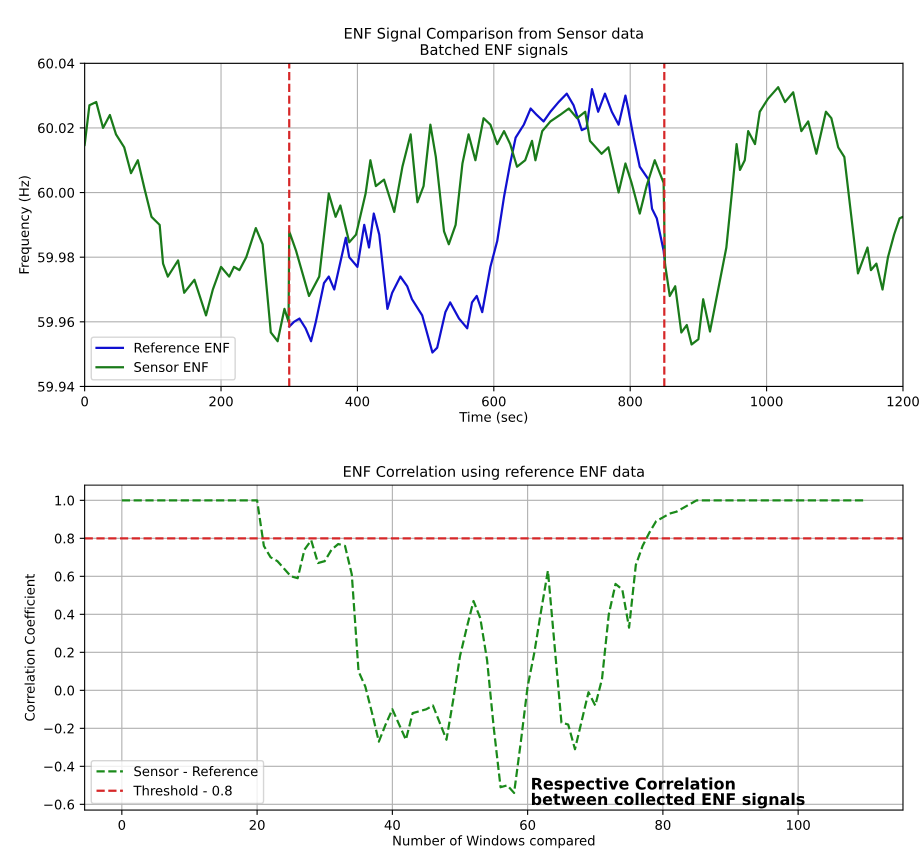 The width and height of the screenshot is (920, 855). What do you see at coordinates (64, 615) in the screenshot?
I see `y-tick-label: 0.4` at bounding box center [64, 615].